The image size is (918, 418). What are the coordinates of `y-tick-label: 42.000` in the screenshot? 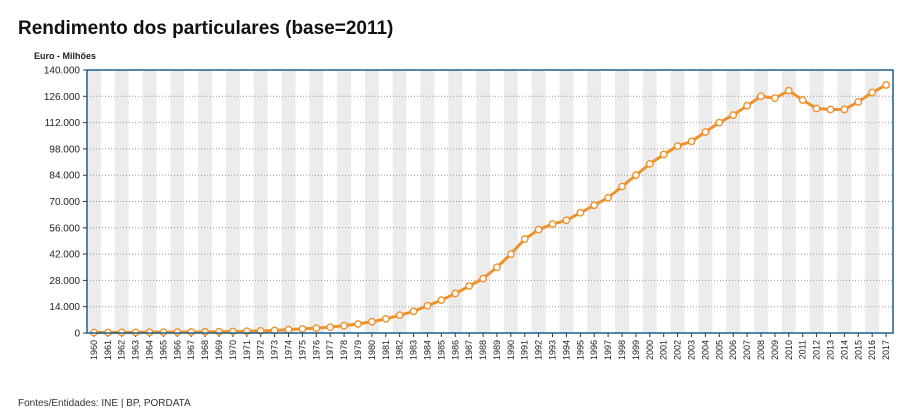 It's located at (64, 255).